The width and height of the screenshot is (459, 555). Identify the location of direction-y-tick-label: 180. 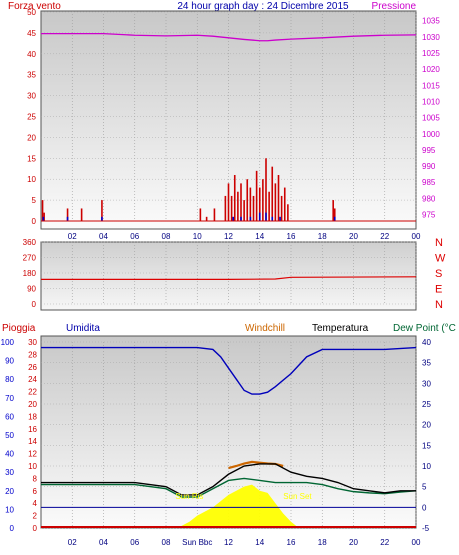
(30, 273).